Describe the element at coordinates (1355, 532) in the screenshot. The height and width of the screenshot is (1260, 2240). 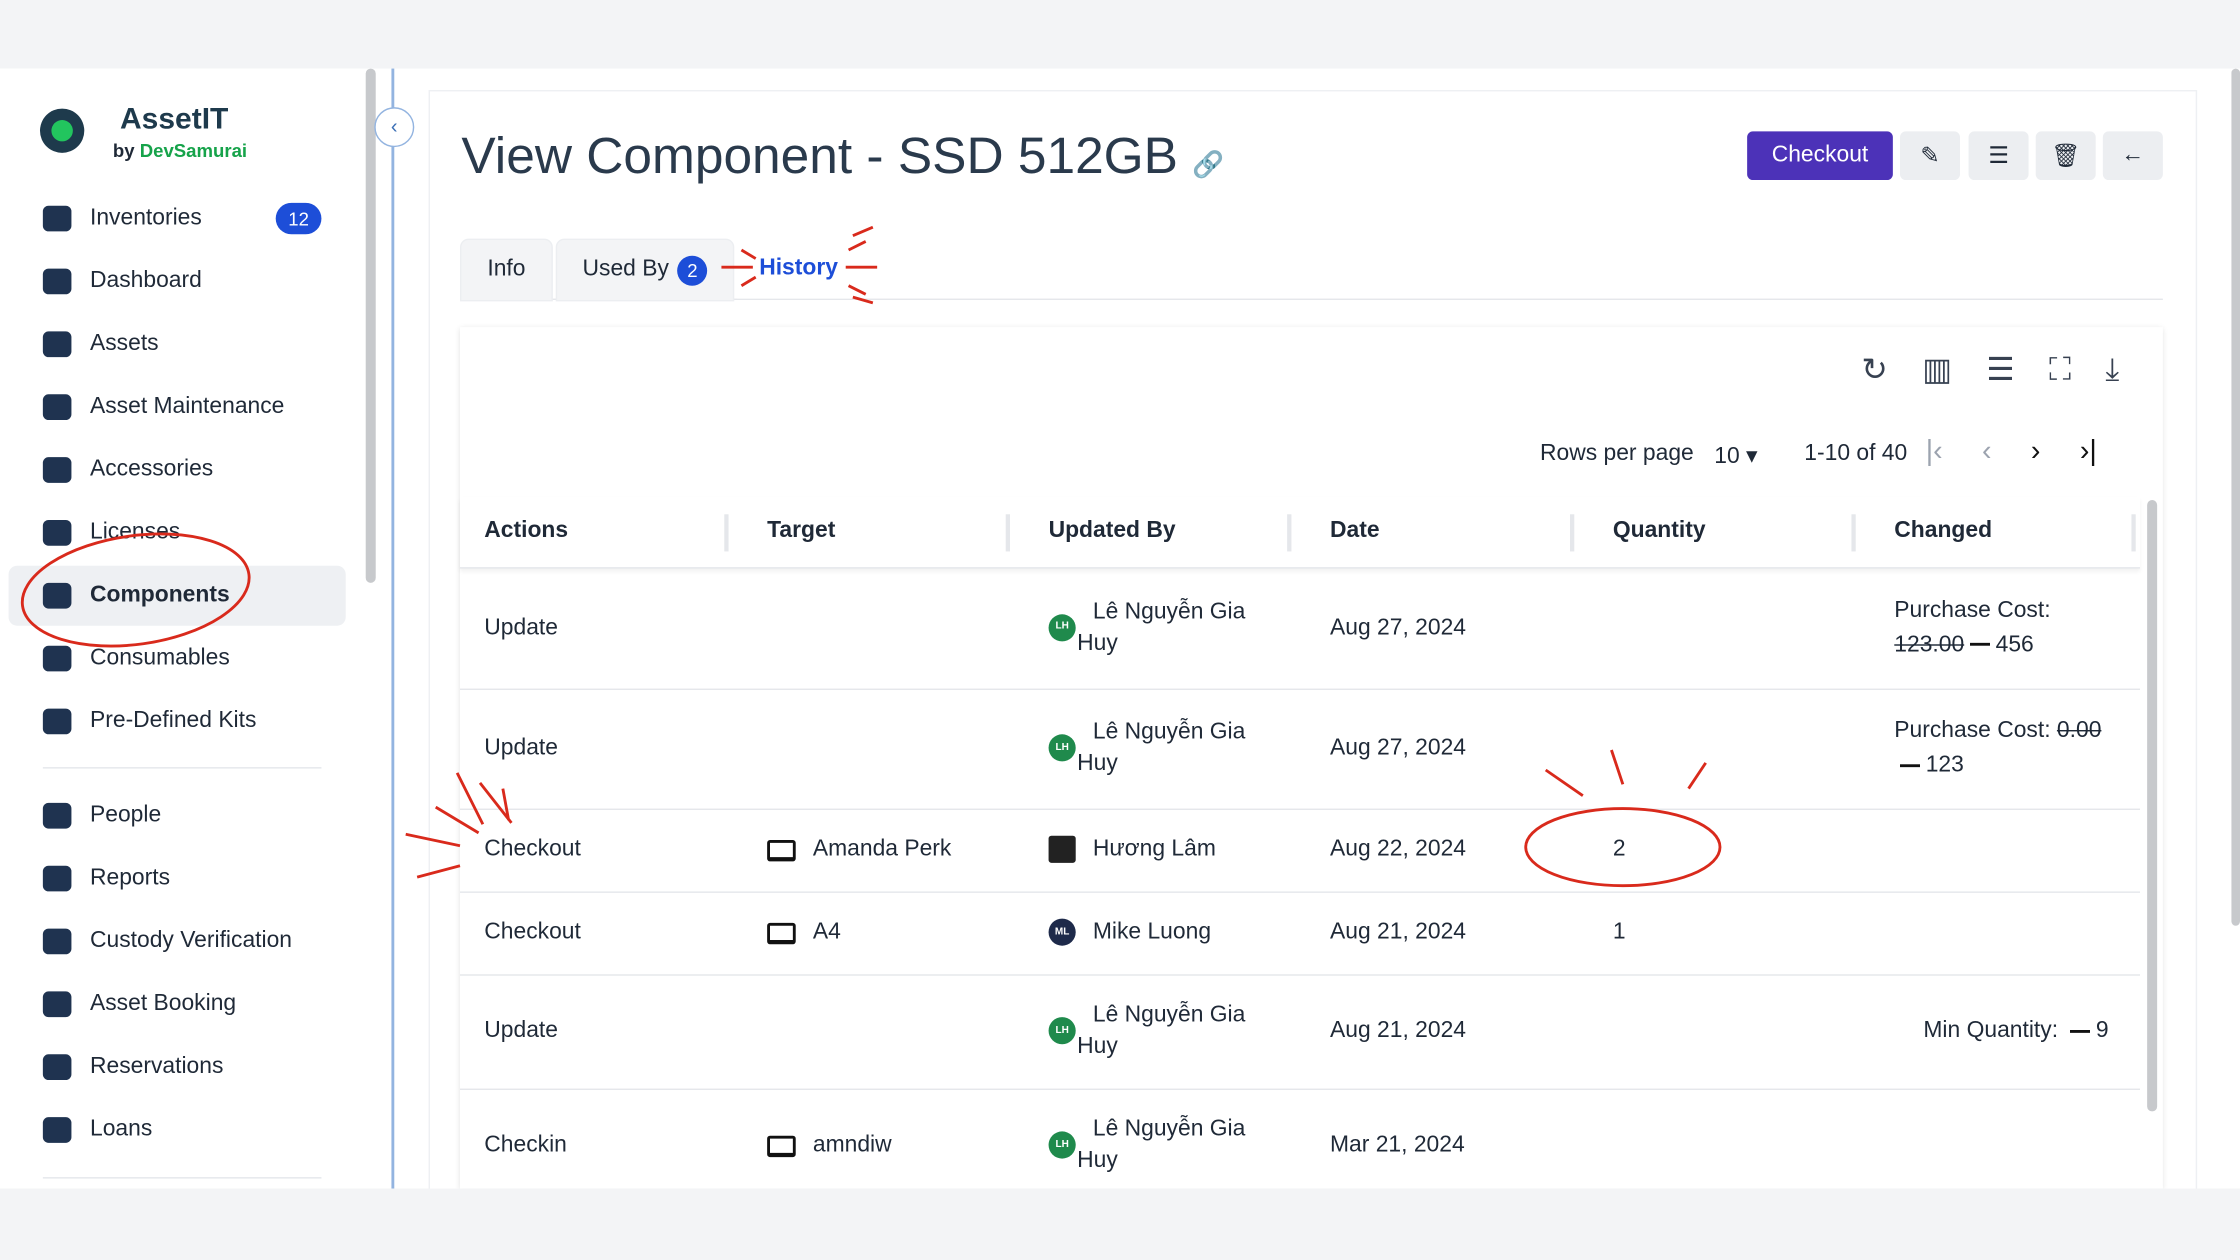
I see `column-header: Date` at that location.